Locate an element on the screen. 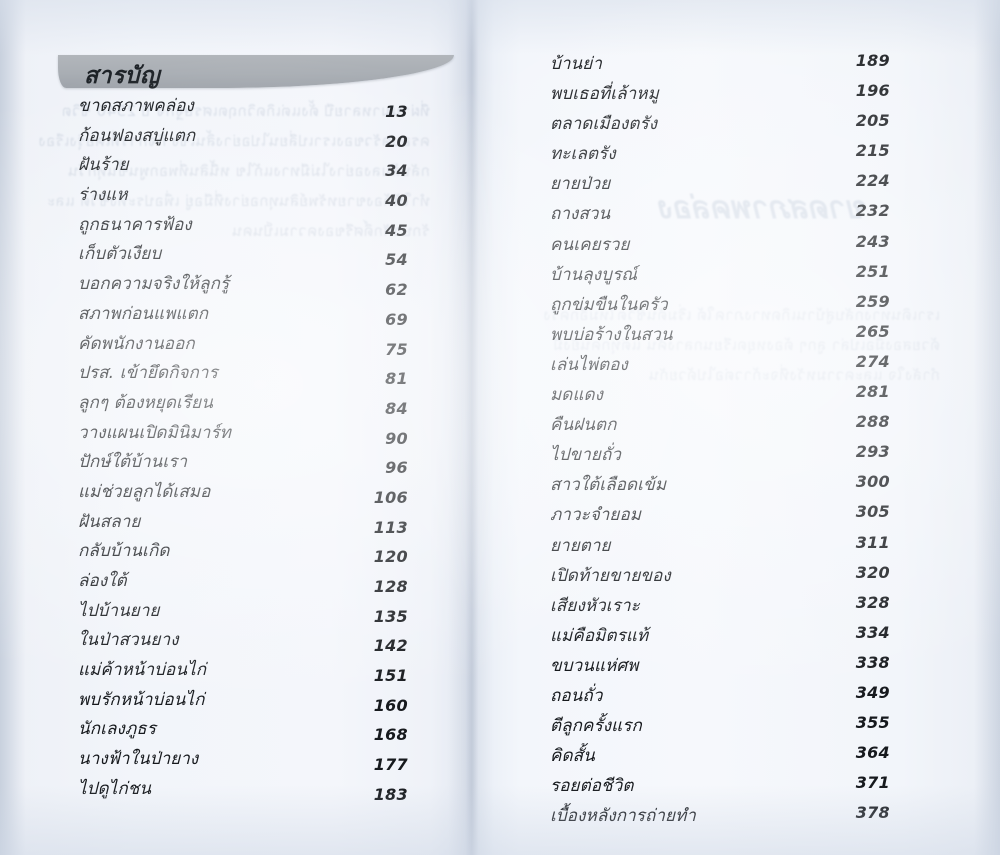 Image resolution: width=1000 pixels, height=855 pixels. toc-entry: ไปขายถั่ว 293 is located at coordinates (720, 456).